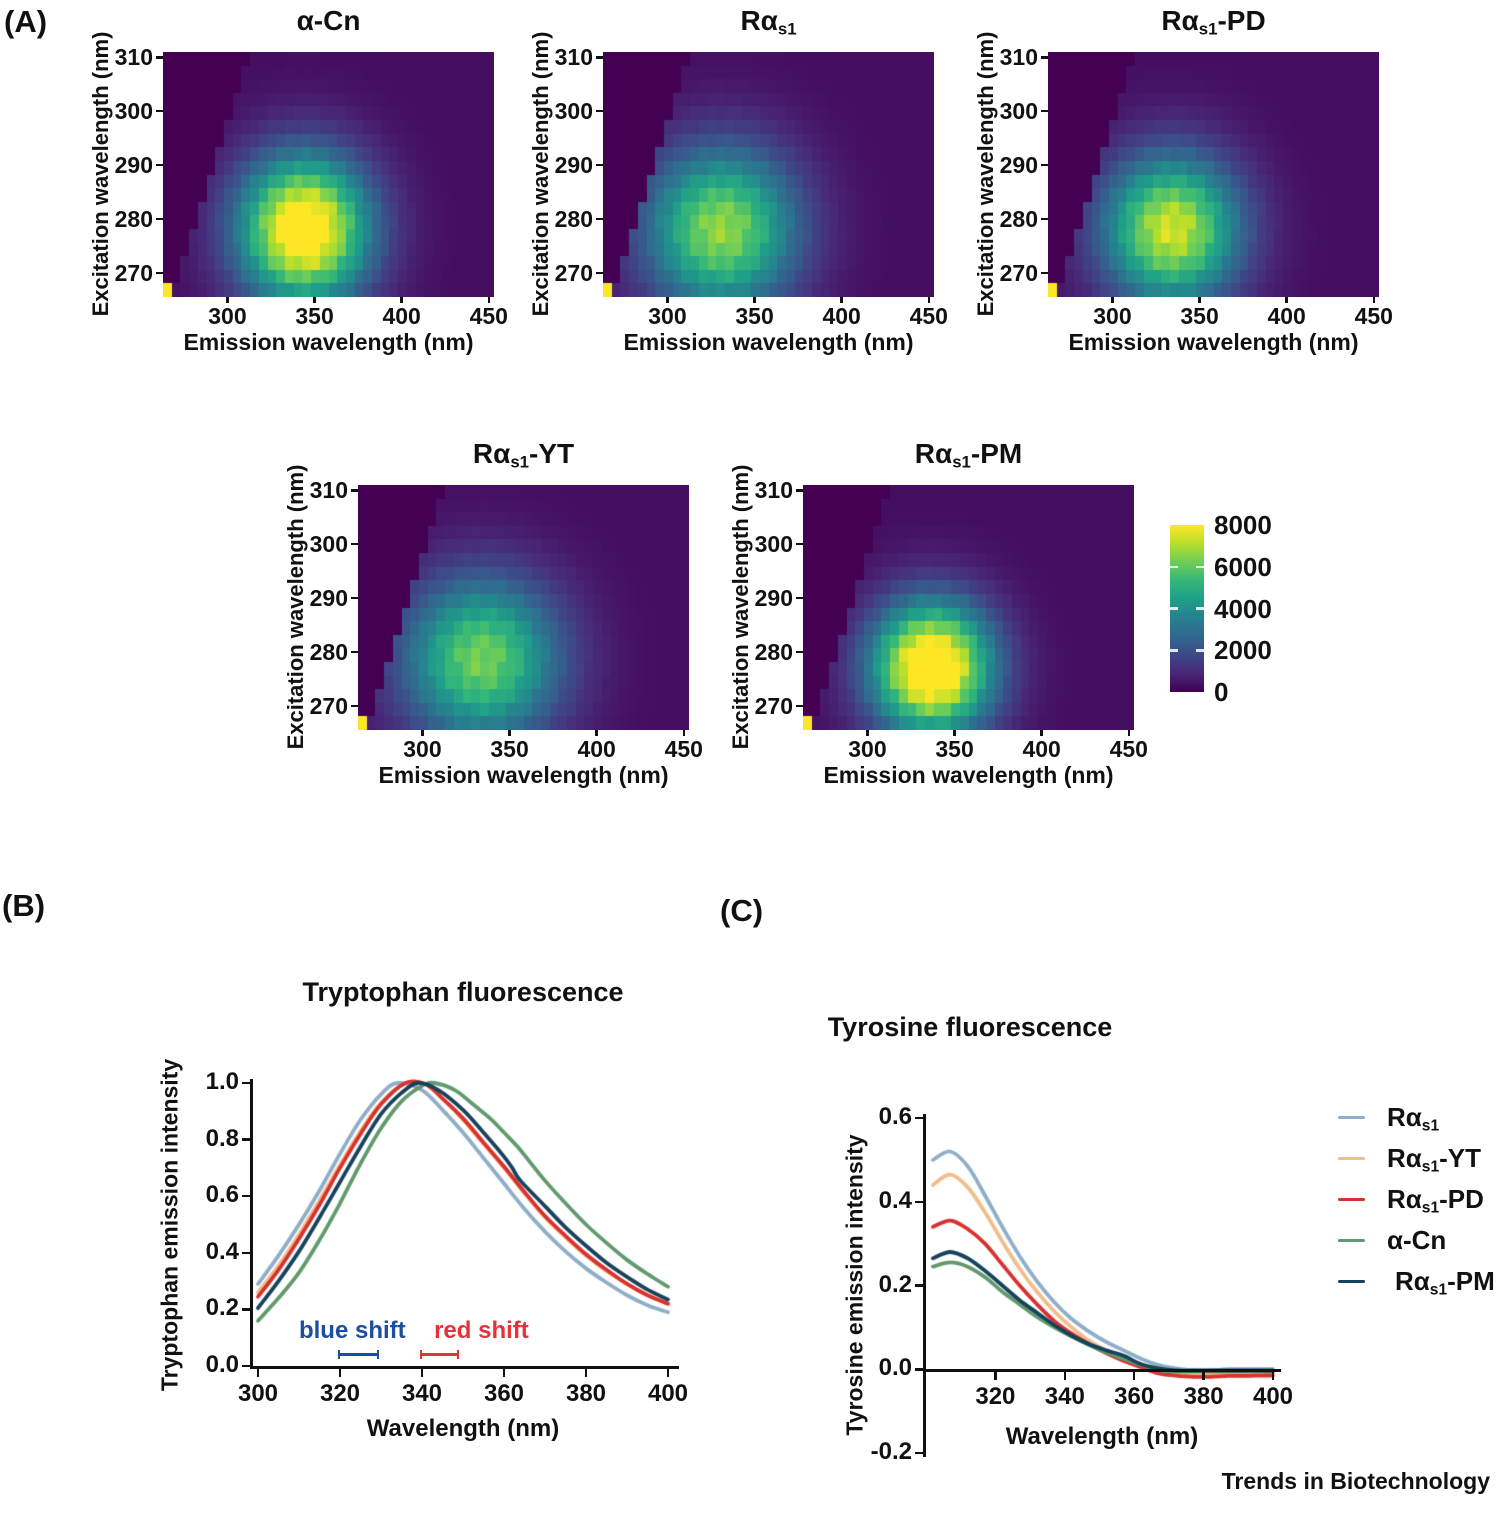  Describe the element at coordinates (1445, 1282) in the screenshot. I see `legend-label: Rαs1-PM` at that location.